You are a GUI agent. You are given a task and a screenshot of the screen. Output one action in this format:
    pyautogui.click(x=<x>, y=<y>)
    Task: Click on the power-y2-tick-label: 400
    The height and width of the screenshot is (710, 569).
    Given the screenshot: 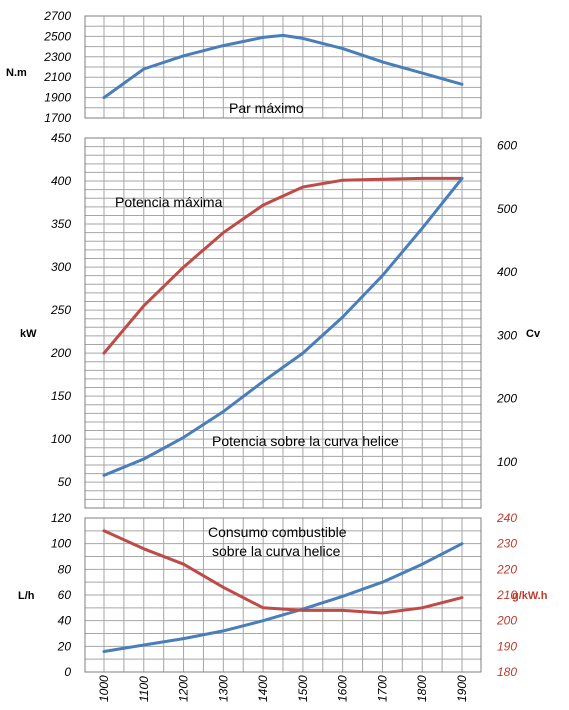 What is the action you would take?
    pyautogui.click(x=507, y=272)
    